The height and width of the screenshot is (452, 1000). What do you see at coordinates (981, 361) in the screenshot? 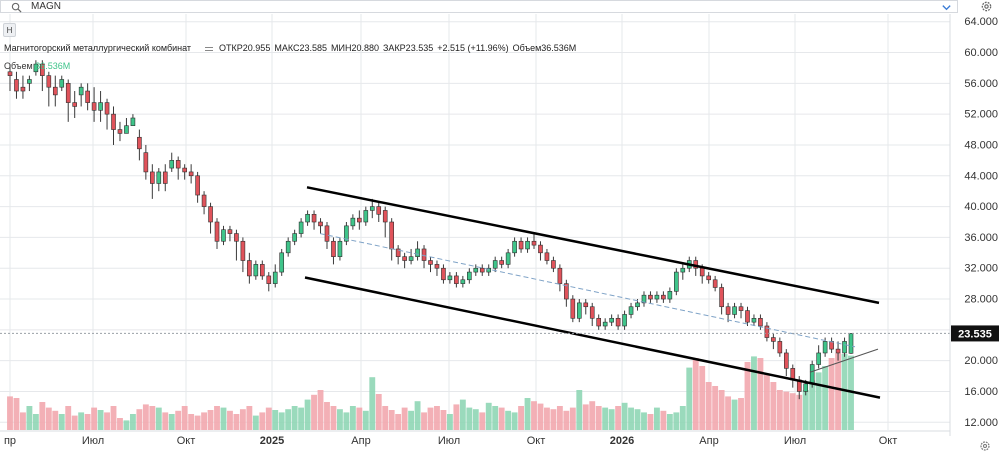
I see `y-tick-label: 20.000` at bounding box center [981, 361].